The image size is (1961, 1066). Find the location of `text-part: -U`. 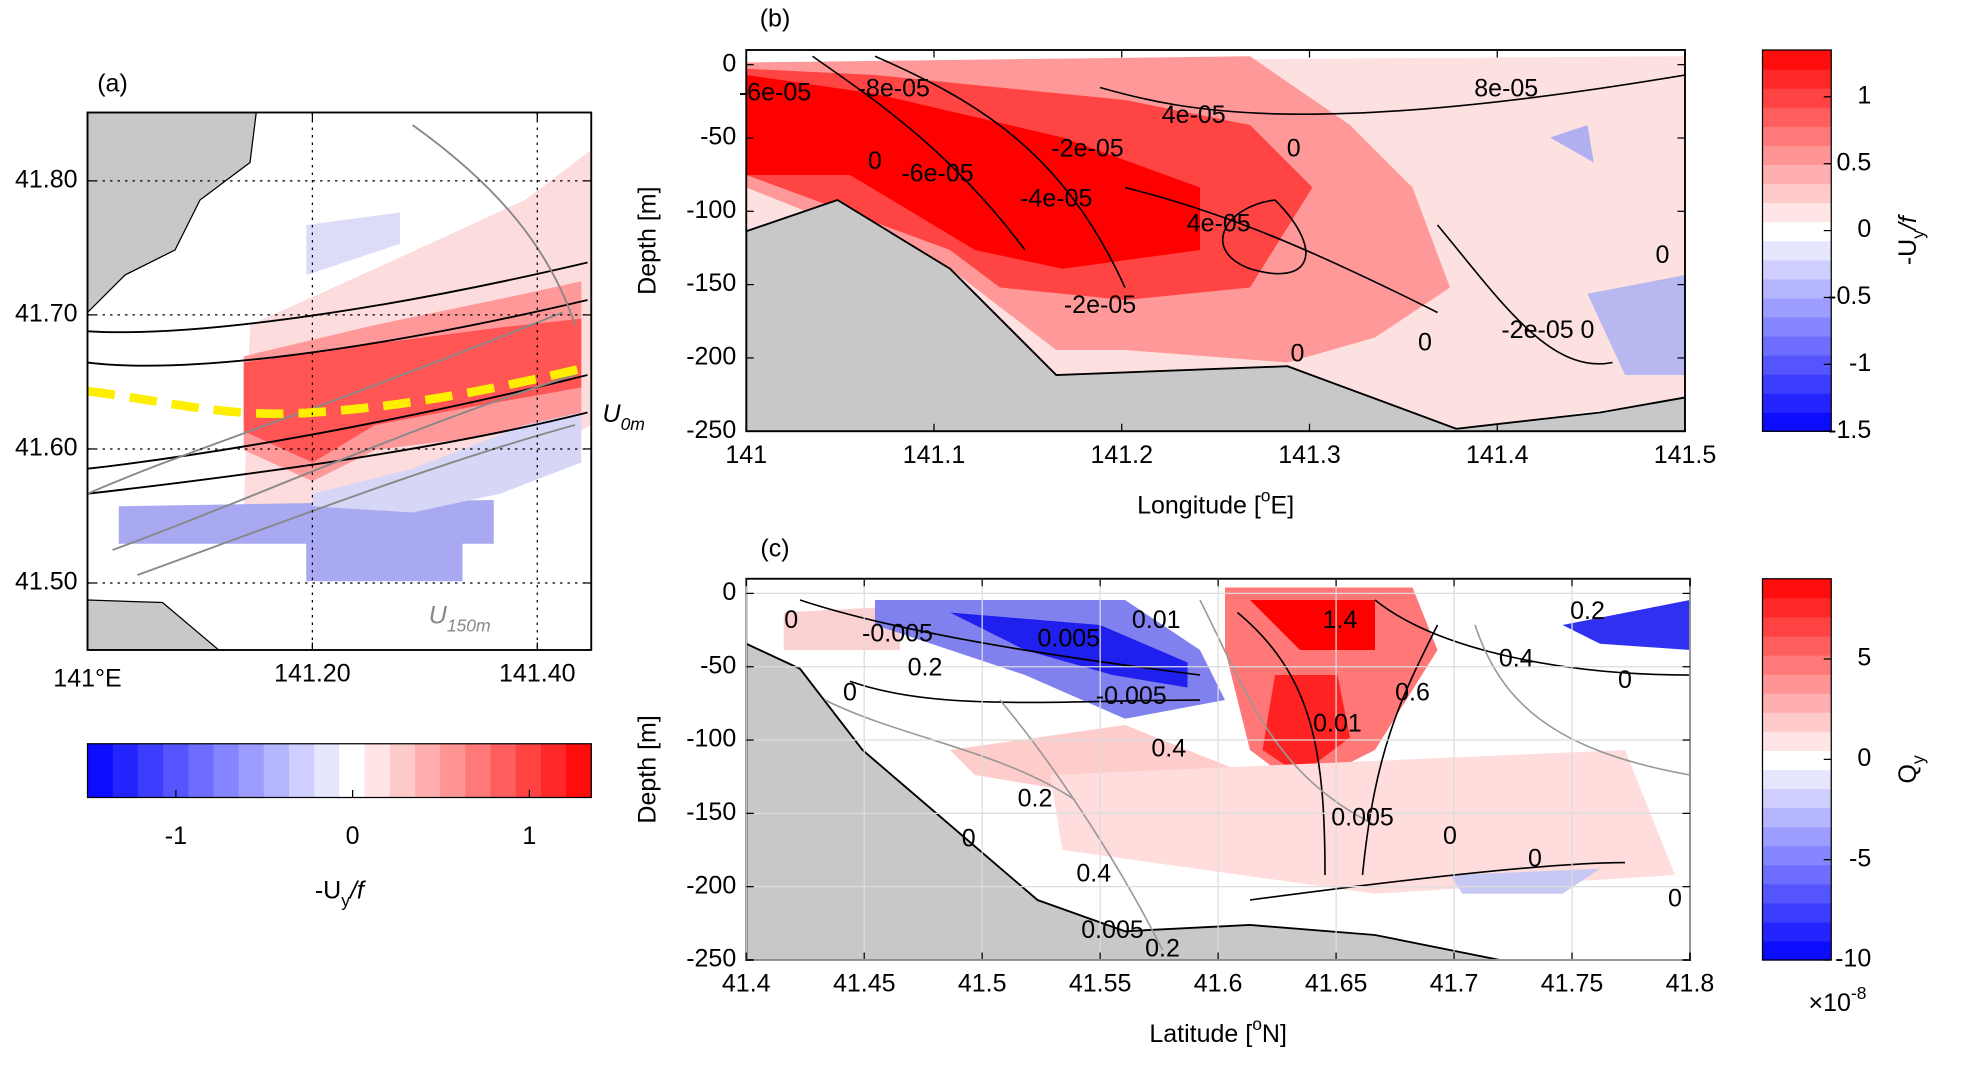

text-part: -U is located at coordinates (1907, 252).